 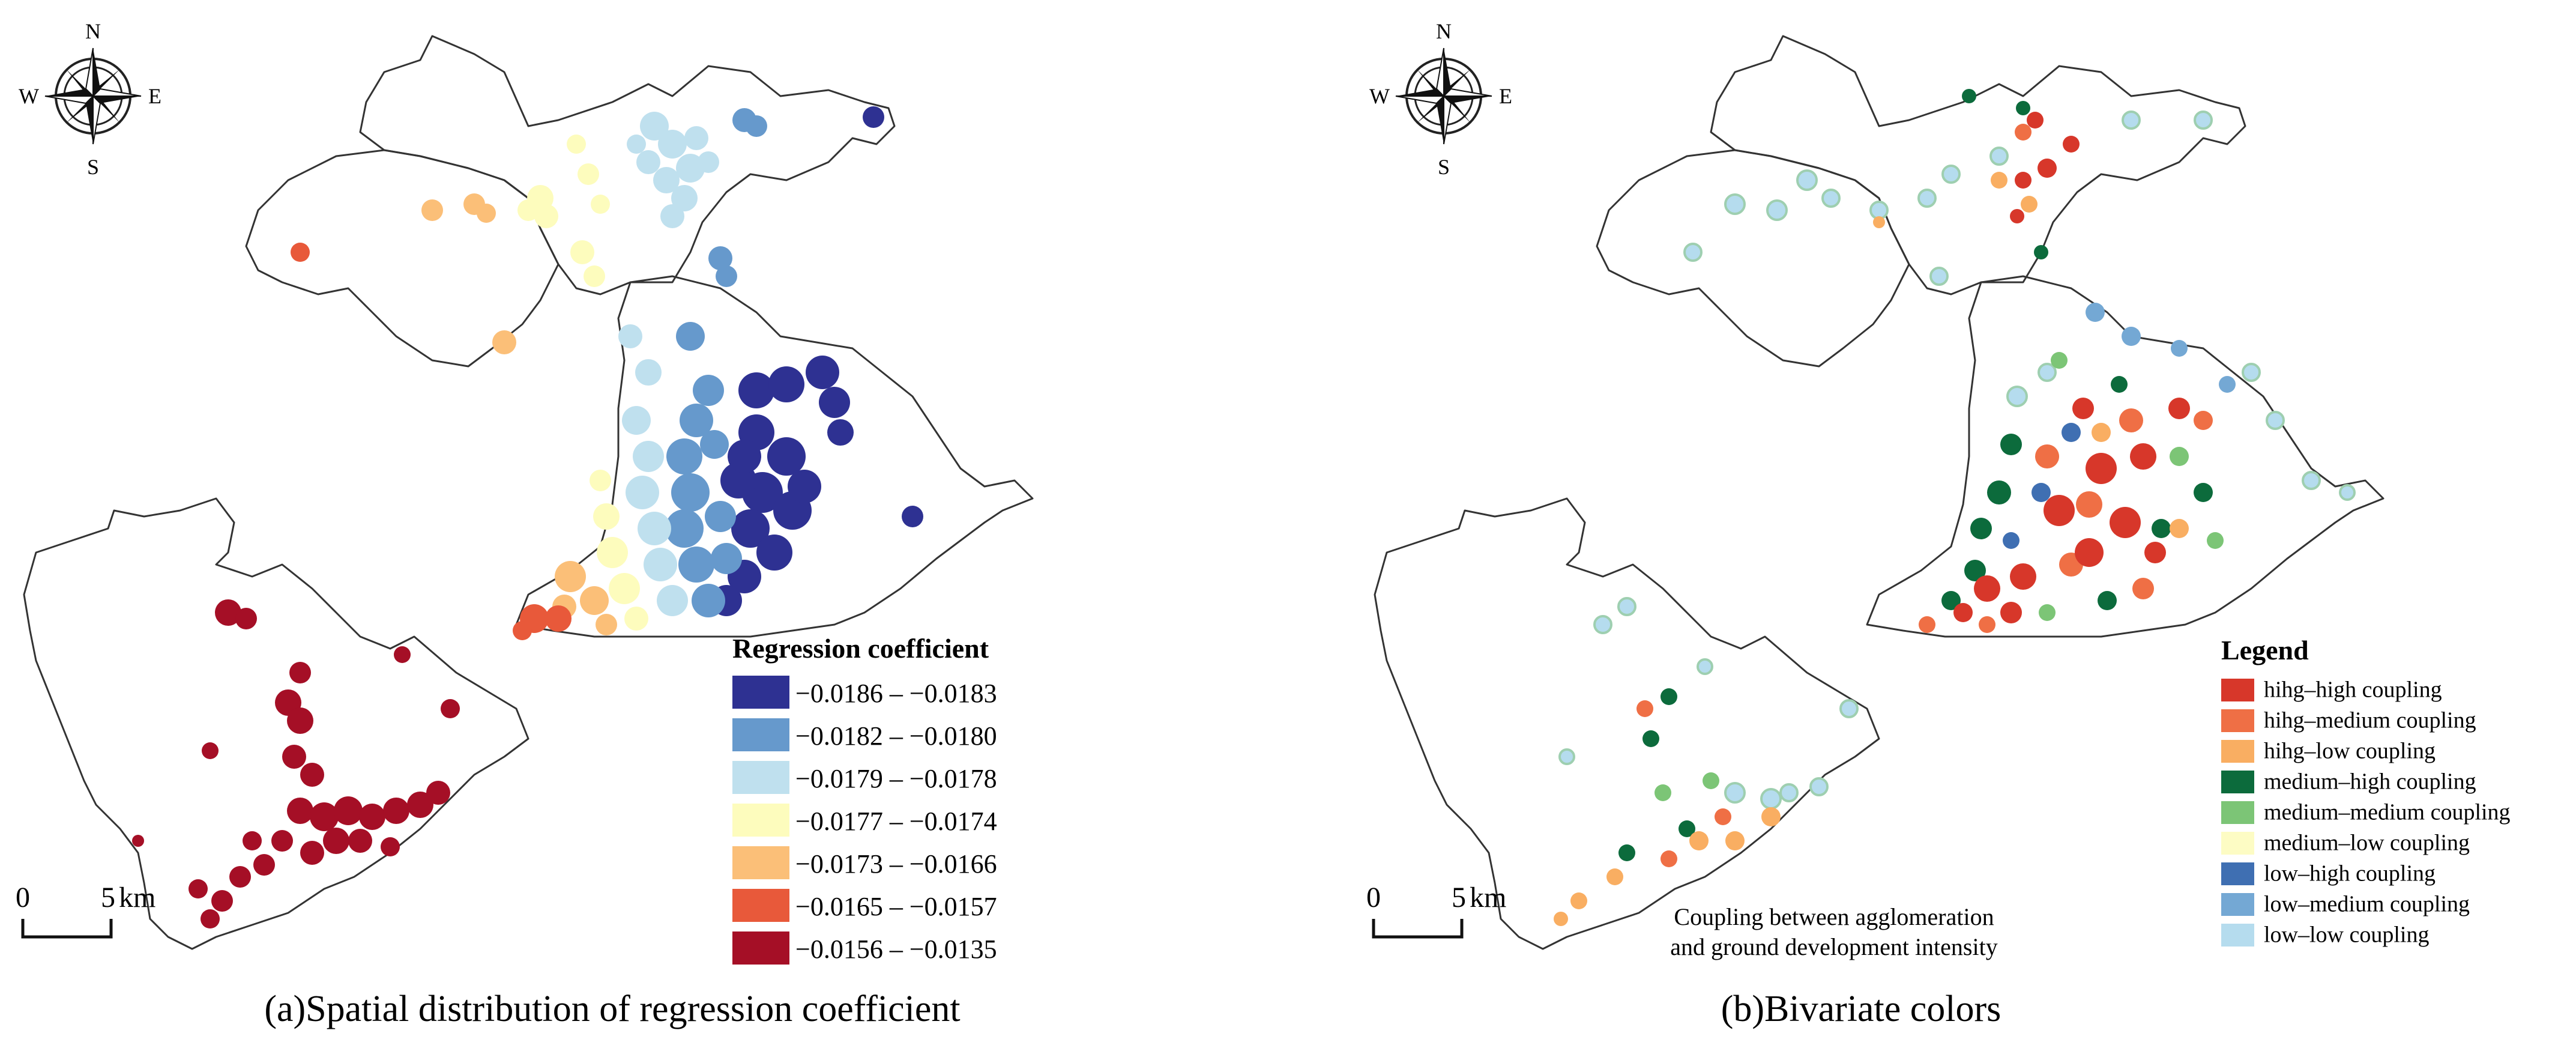 What do you see at coordinates (2370, 720) in the screenshot?
I see `legend-b-item-label: hihg–medium coupling` at bounding box center [2370, 720].